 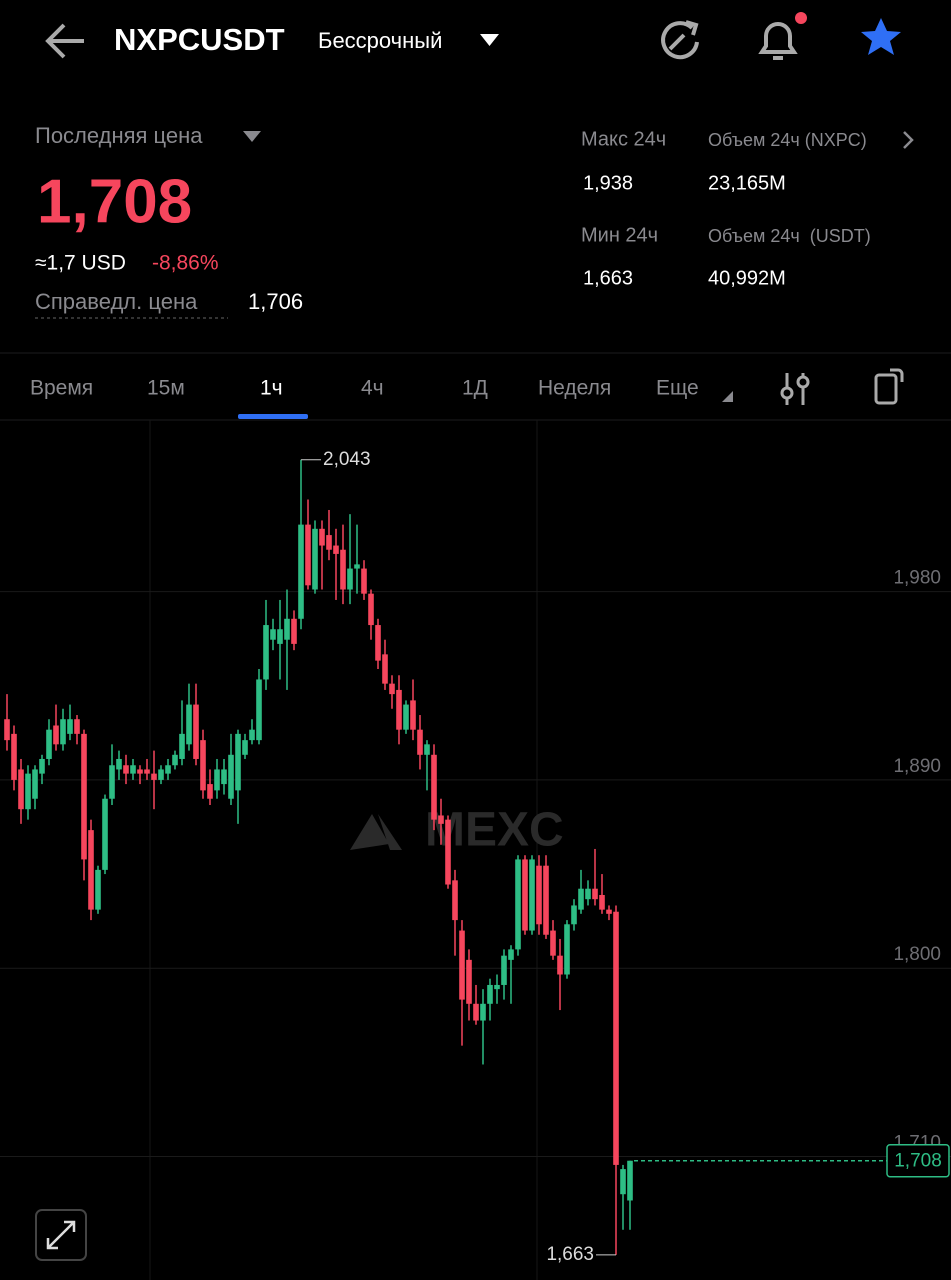 What do you see at coordinates (347, 459) in the screenshot?
I see `annotation-label: 2,043` at bounding box center [347, 459].